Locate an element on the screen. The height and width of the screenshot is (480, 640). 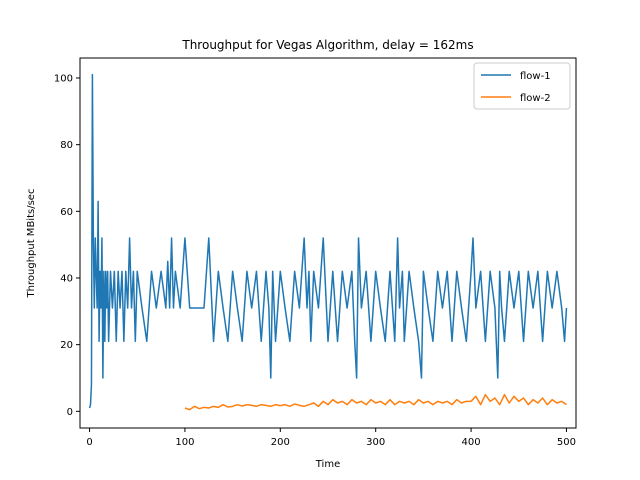
legend-label-flow-1: flow-1 is located at coordinates (535, 76).